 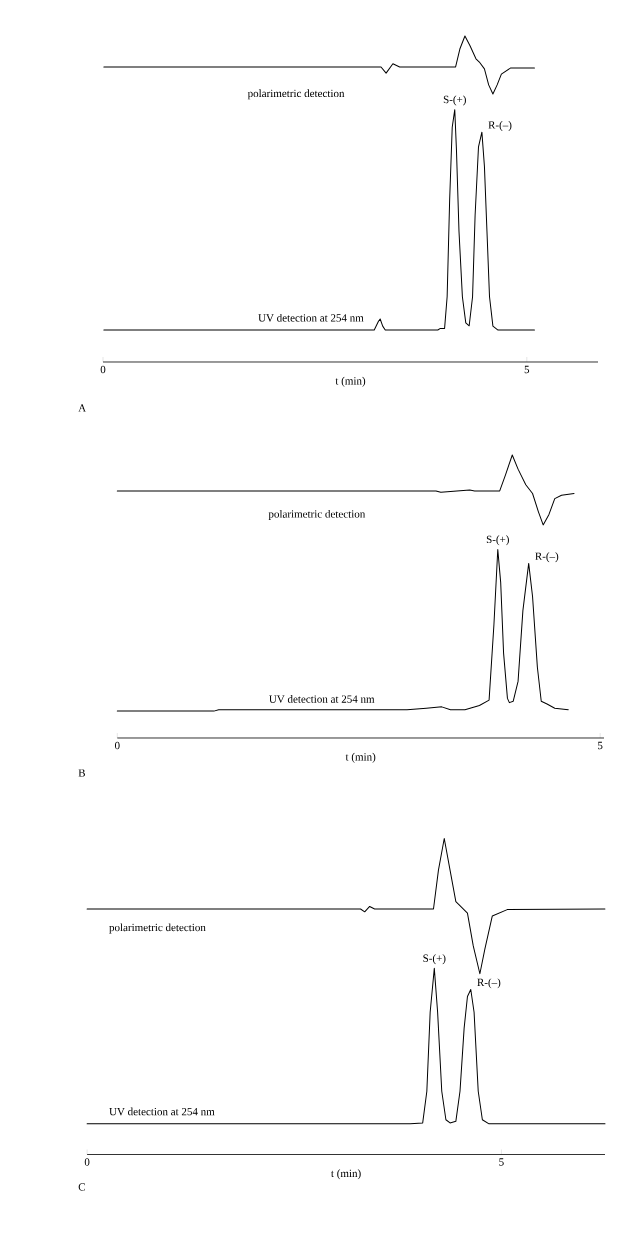 What do you see at coordinates (81, 773) in the screenshot?
I see `text: B` at bounding box center [81, 773].